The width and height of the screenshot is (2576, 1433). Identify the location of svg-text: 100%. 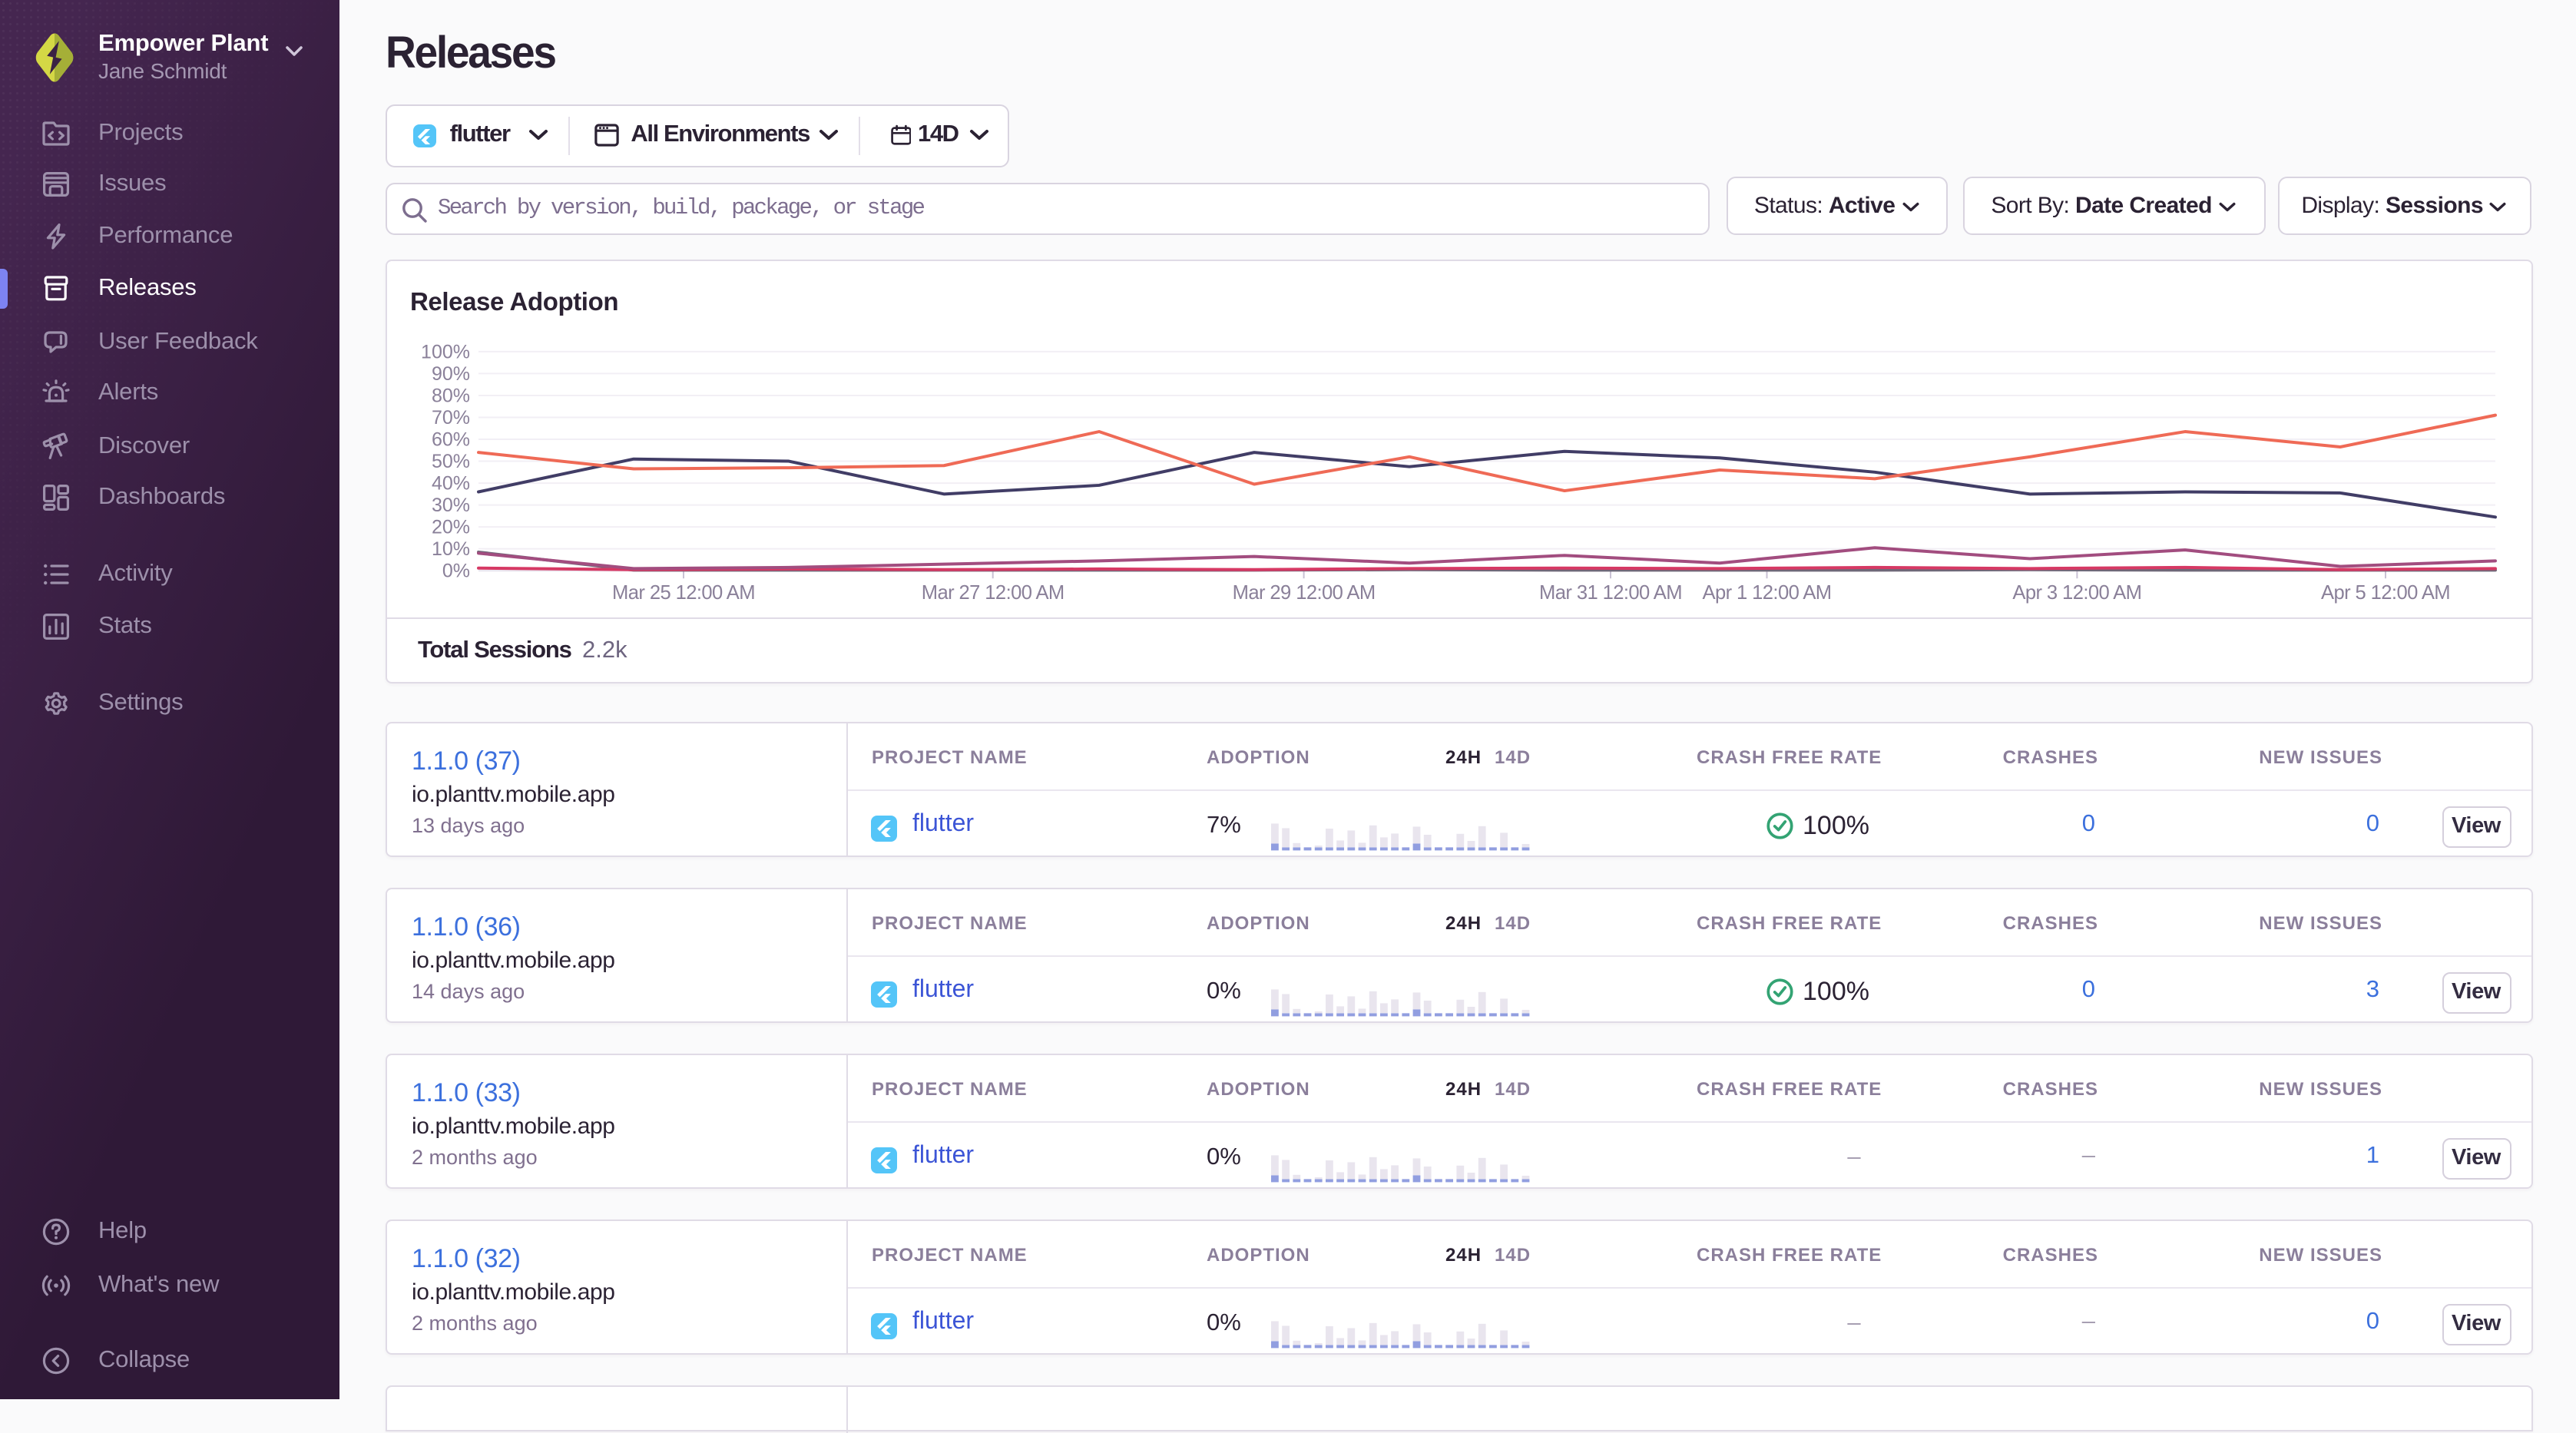
(446, 351).